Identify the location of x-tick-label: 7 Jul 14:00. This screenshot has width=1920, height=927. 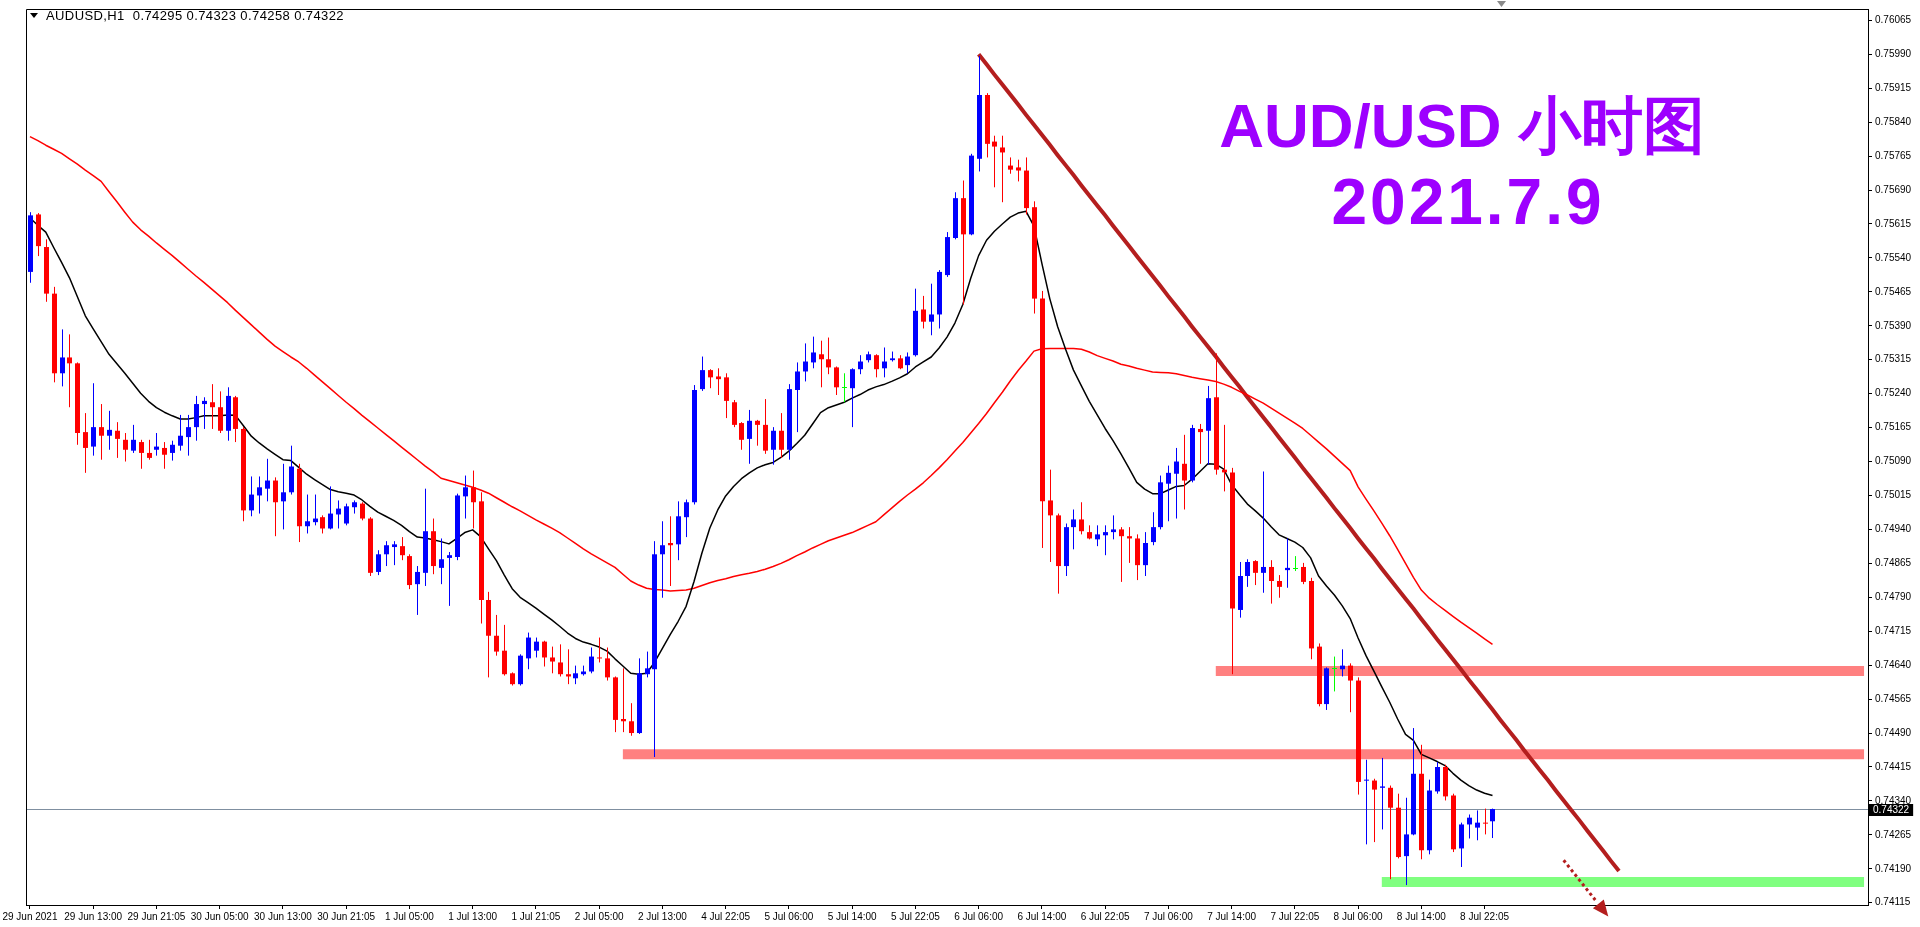
(1232, 916).